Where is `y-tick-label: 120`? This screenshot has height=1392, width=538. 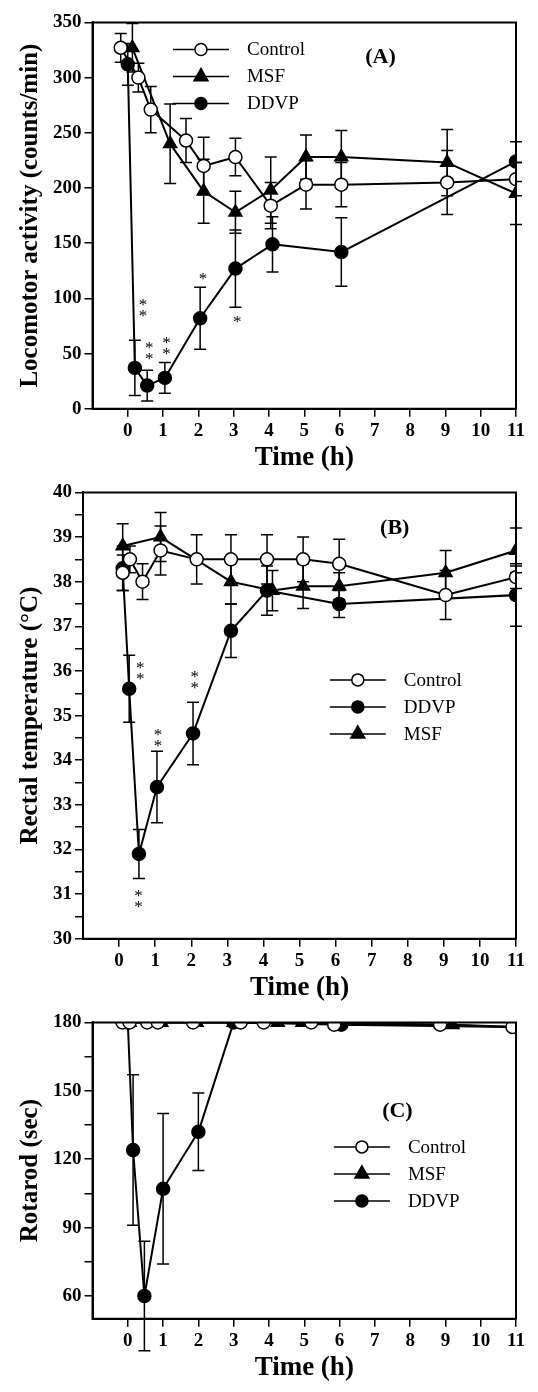
y-tick-label: 120 is located at coordinates (67, 1158).